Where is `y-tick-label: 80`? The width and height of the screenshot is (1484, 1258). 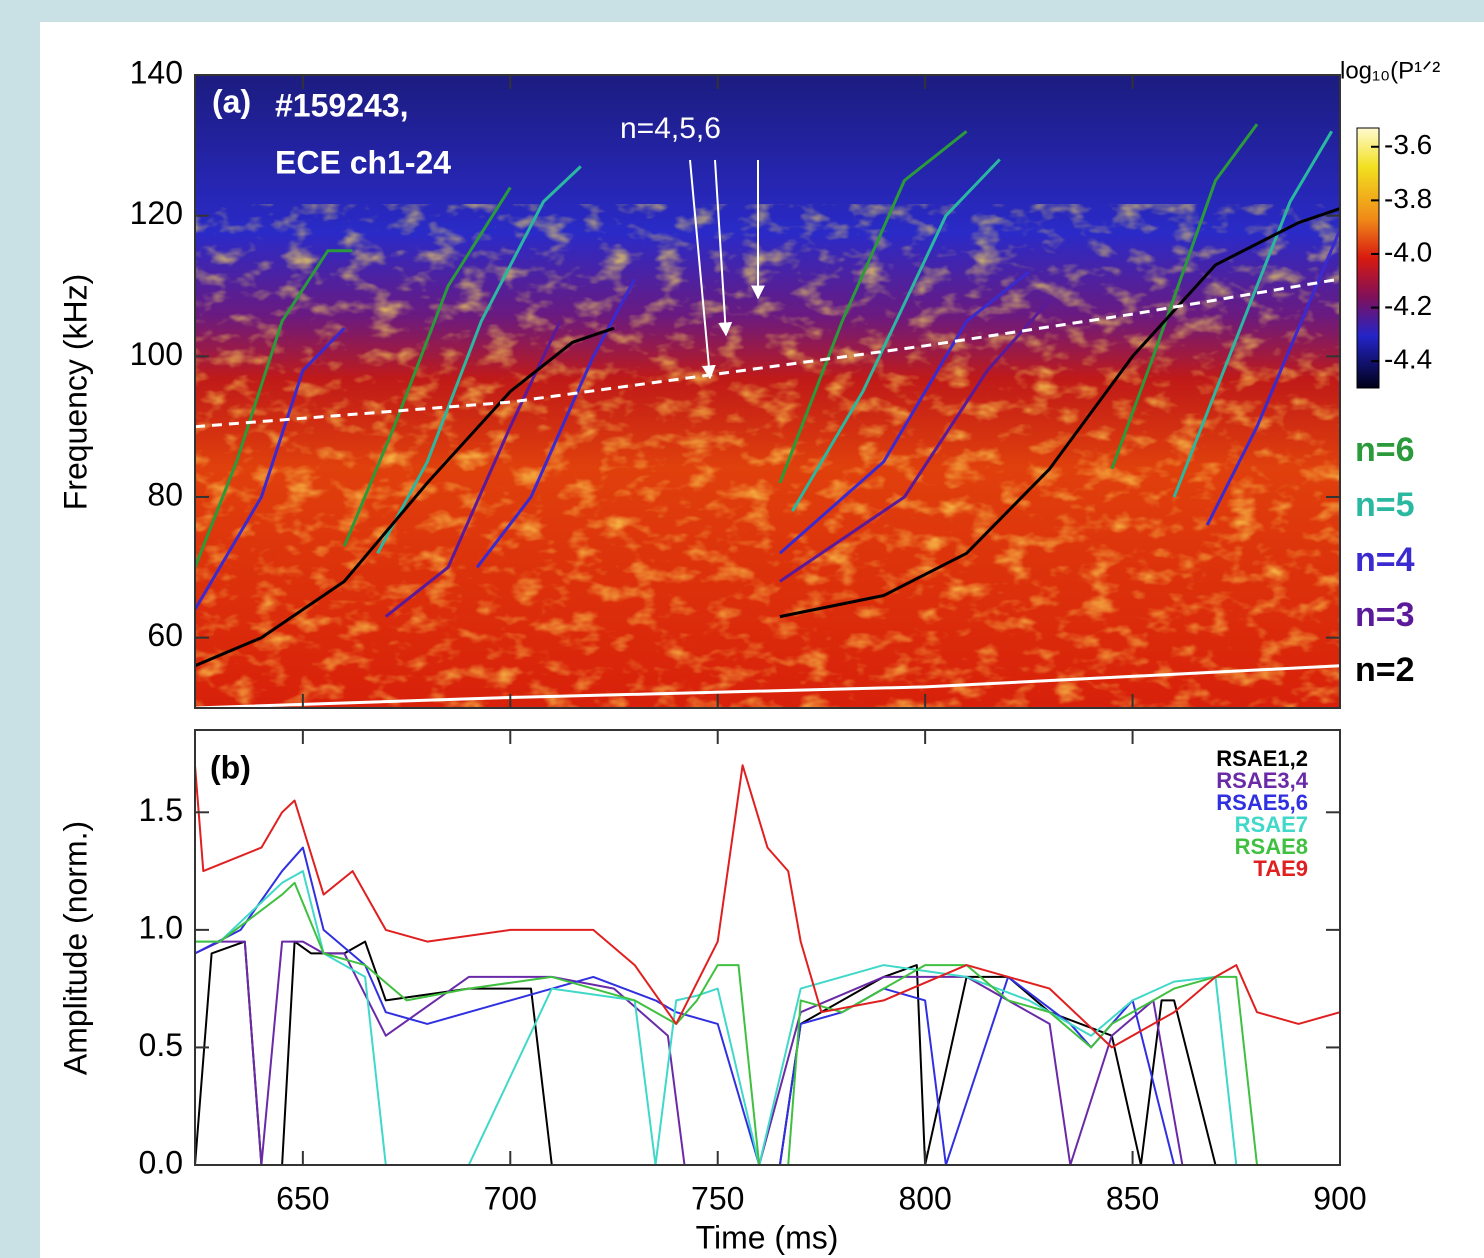 y-tick-label: 80 is located at coordinates (165, 494).